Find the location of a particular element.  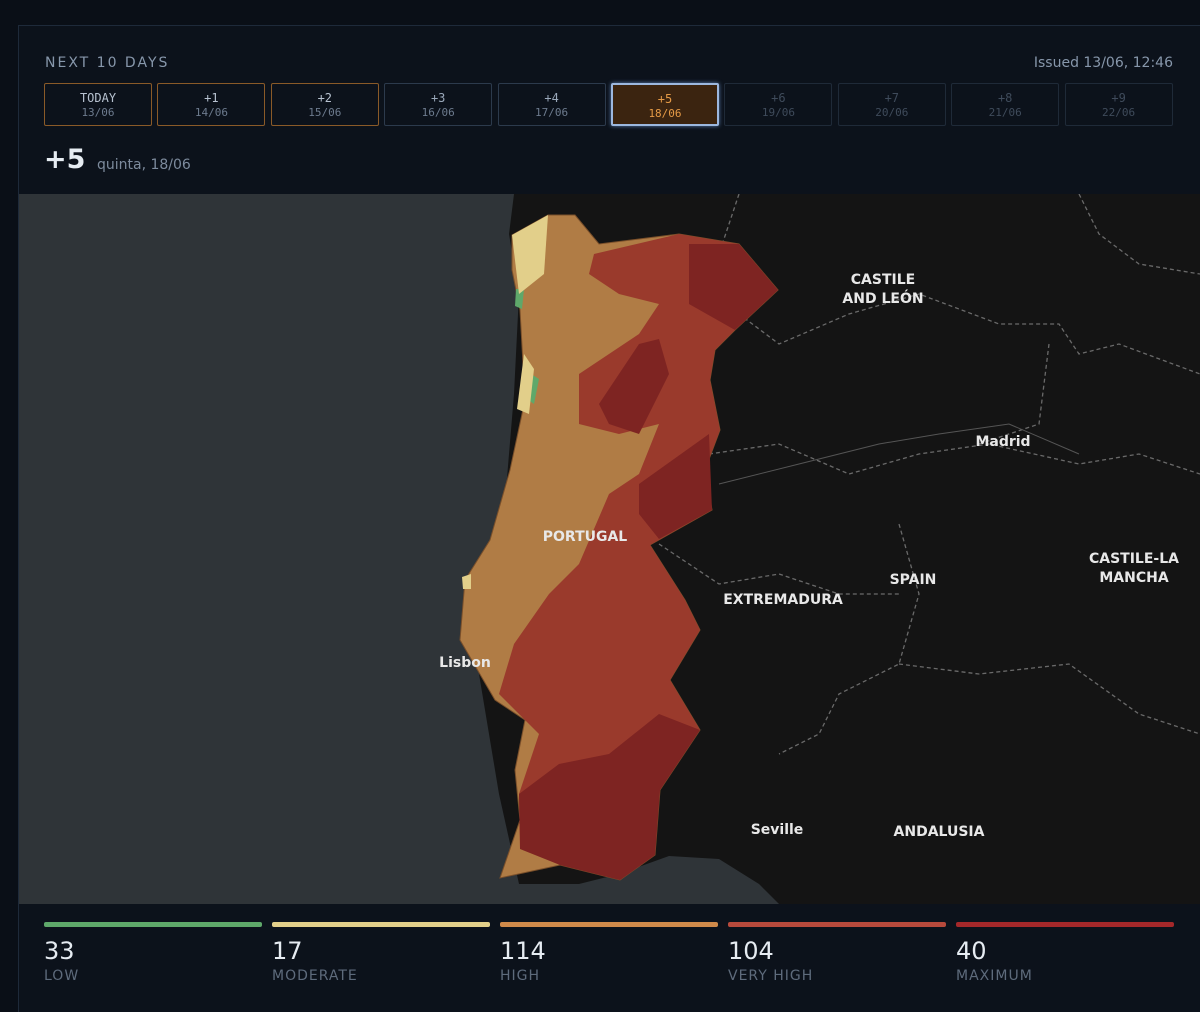

day-date: 16/06 is located at coordinates (438, 112).